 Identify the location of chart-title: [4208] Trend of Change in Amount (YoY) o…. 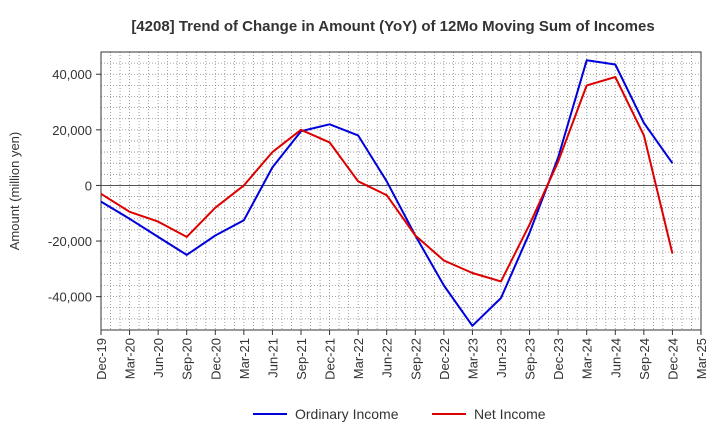
(392, 26).